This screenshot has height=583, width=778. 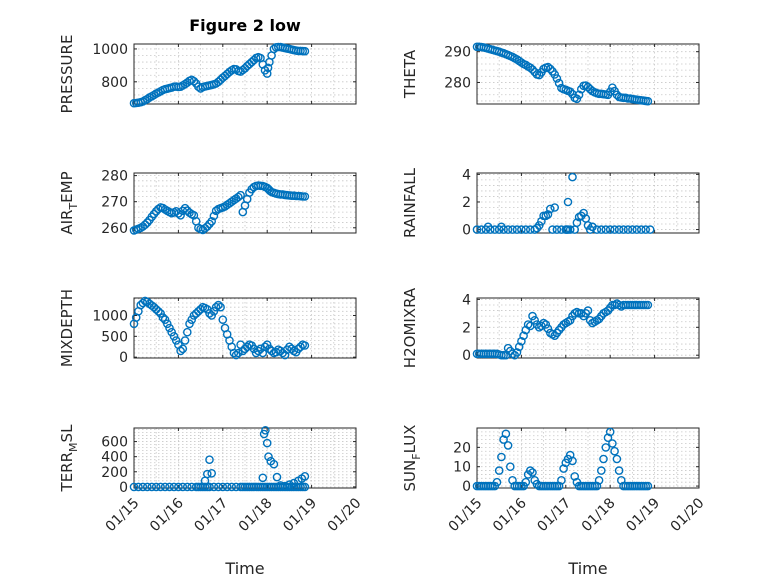 I want to click on subplot-air_temp: 260 270 280 AIRTEMP, so click(x=207, y=203).